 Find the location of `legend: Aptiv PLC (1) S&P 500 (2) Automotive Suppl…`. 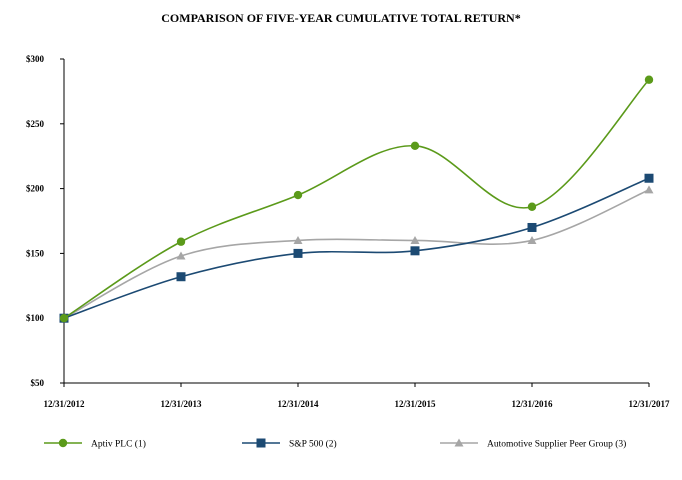

legend: Aptiv PLC (1) S&P 500 (2) Automotive Suppl… is located at coordinates (335, 444).